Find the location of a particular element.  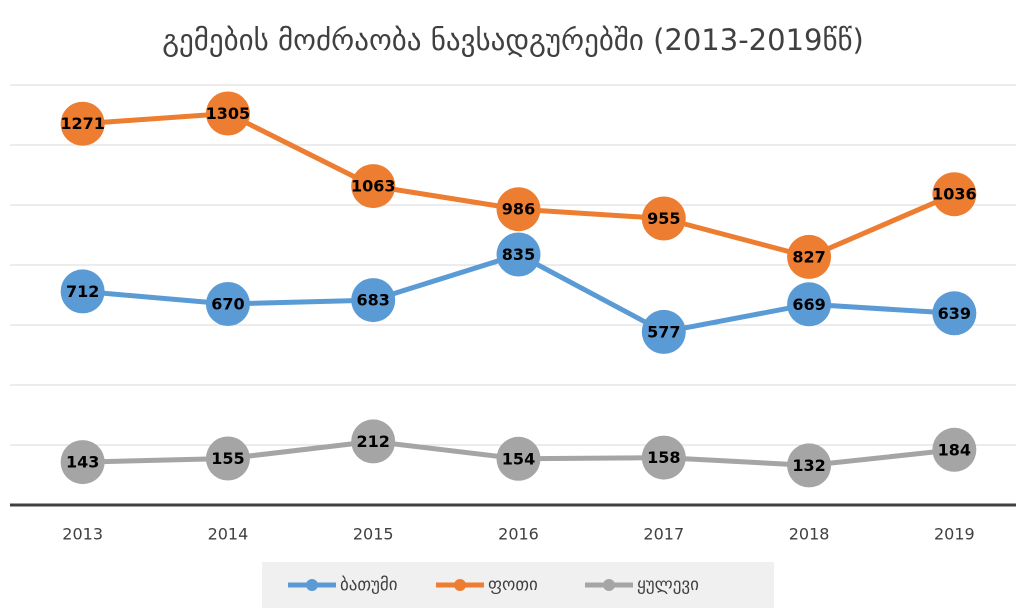

data-label: 577 is located at coordinates (663, 331).